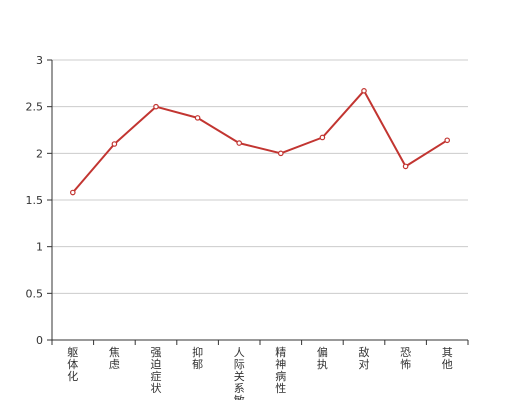 The image size is (520, 400). Describe the element at coordinates (39, 247) in the screenshot. I see `y-tick-label: 1` at that location.